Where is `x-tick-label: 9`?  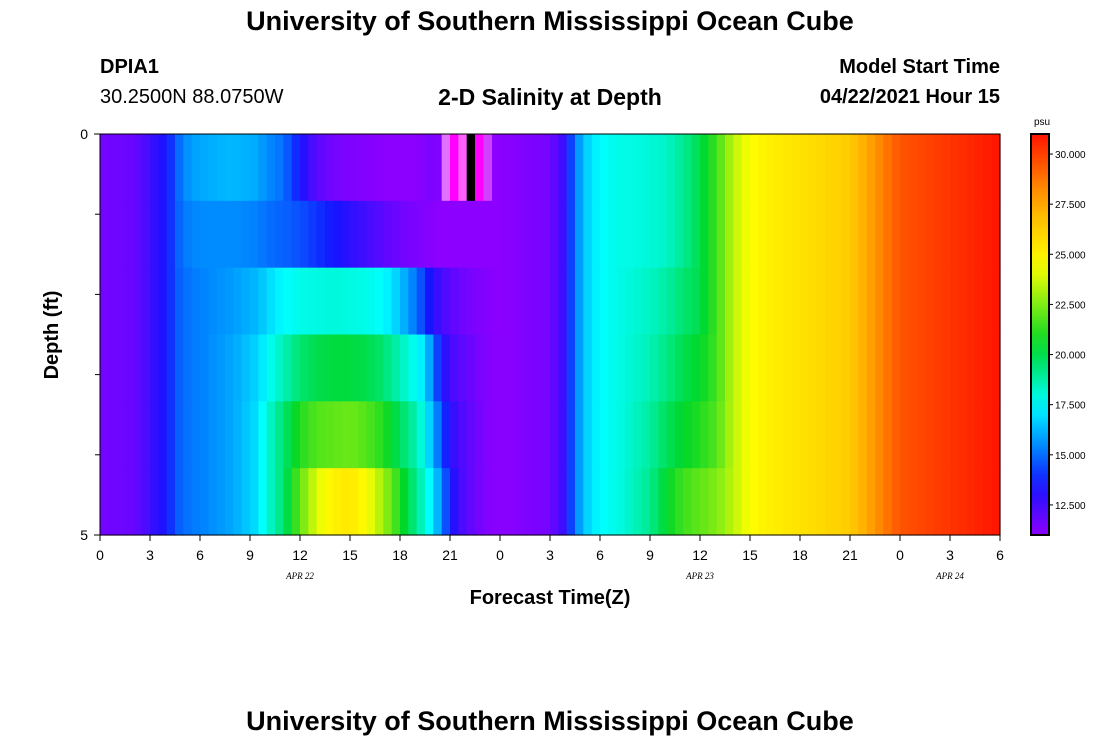 x-tick-label: 9 is located at coordinates (250, 555).